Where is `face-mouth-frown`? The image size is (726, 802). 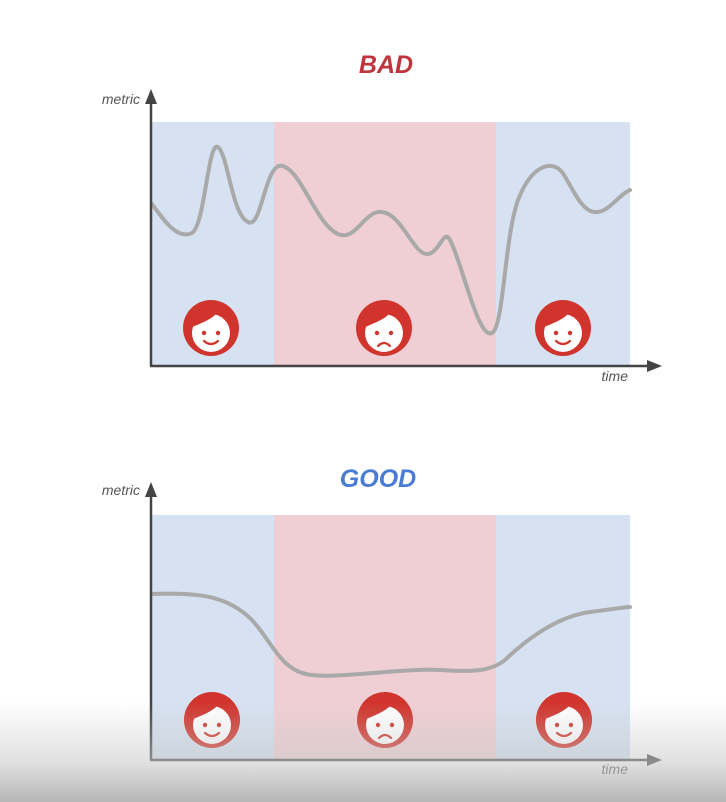
face-mouth-frown is located at coordinates (384, 344).